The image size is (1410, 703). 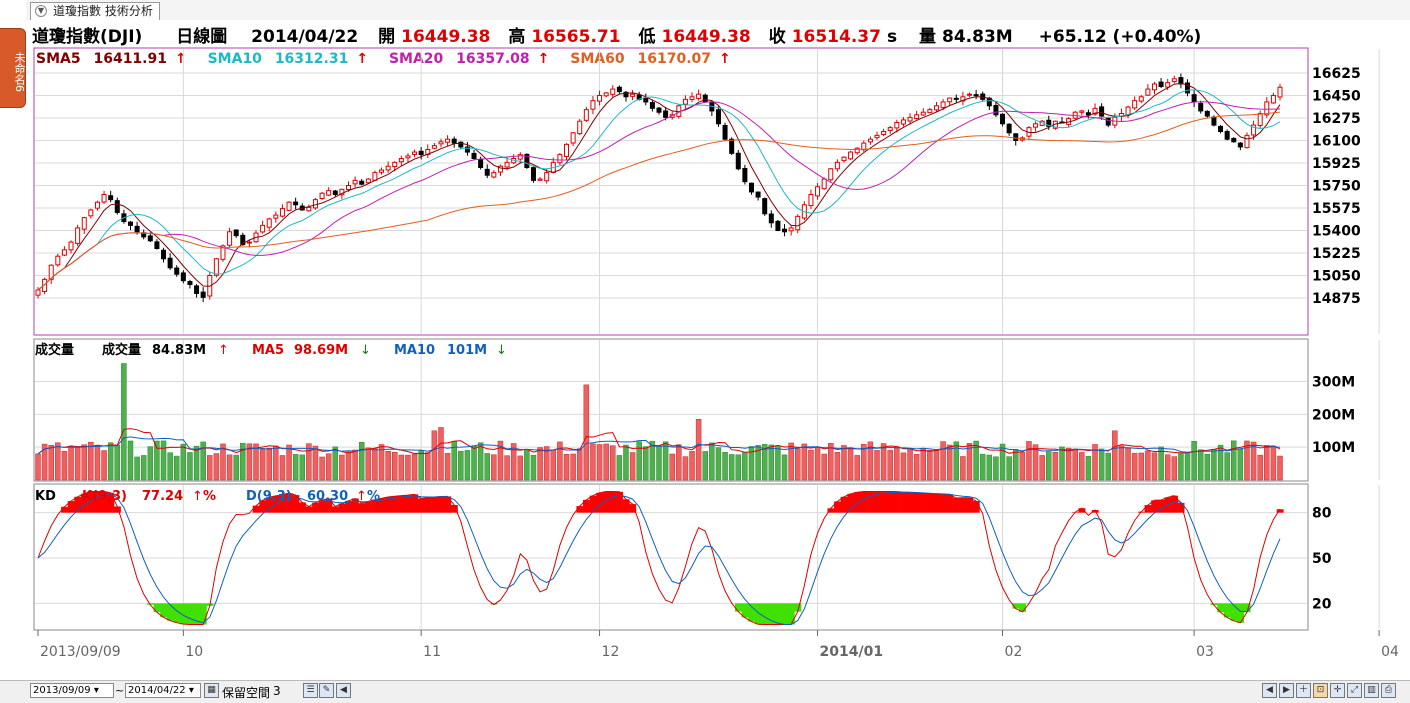 I want to click on print-icon: ⎙, so click(x=1388, y=690).